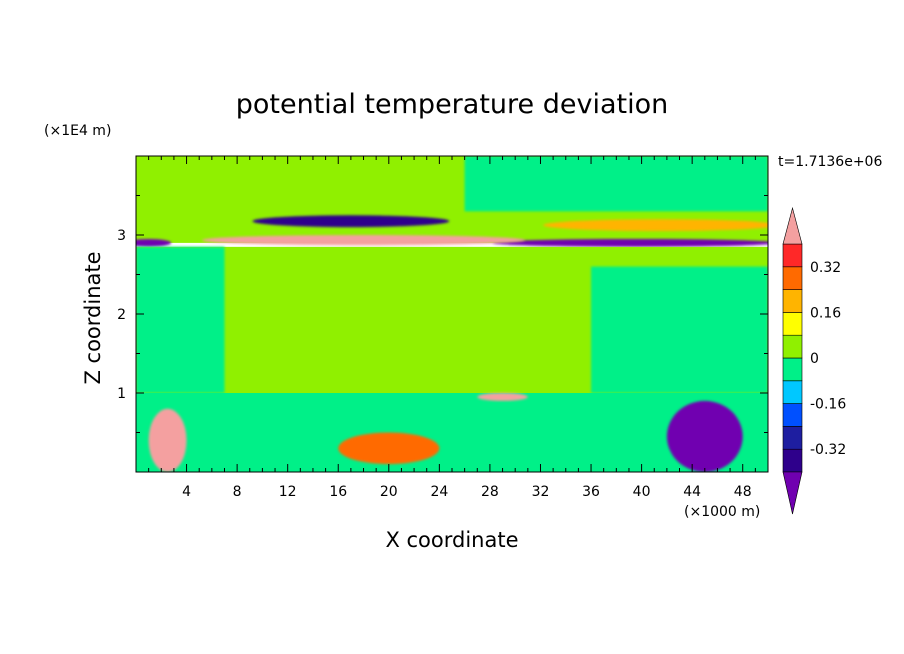 Image resolution: width=904 pixels, height=654 pixels. I want to click on x-tick-label: 24, so click(439, 492).